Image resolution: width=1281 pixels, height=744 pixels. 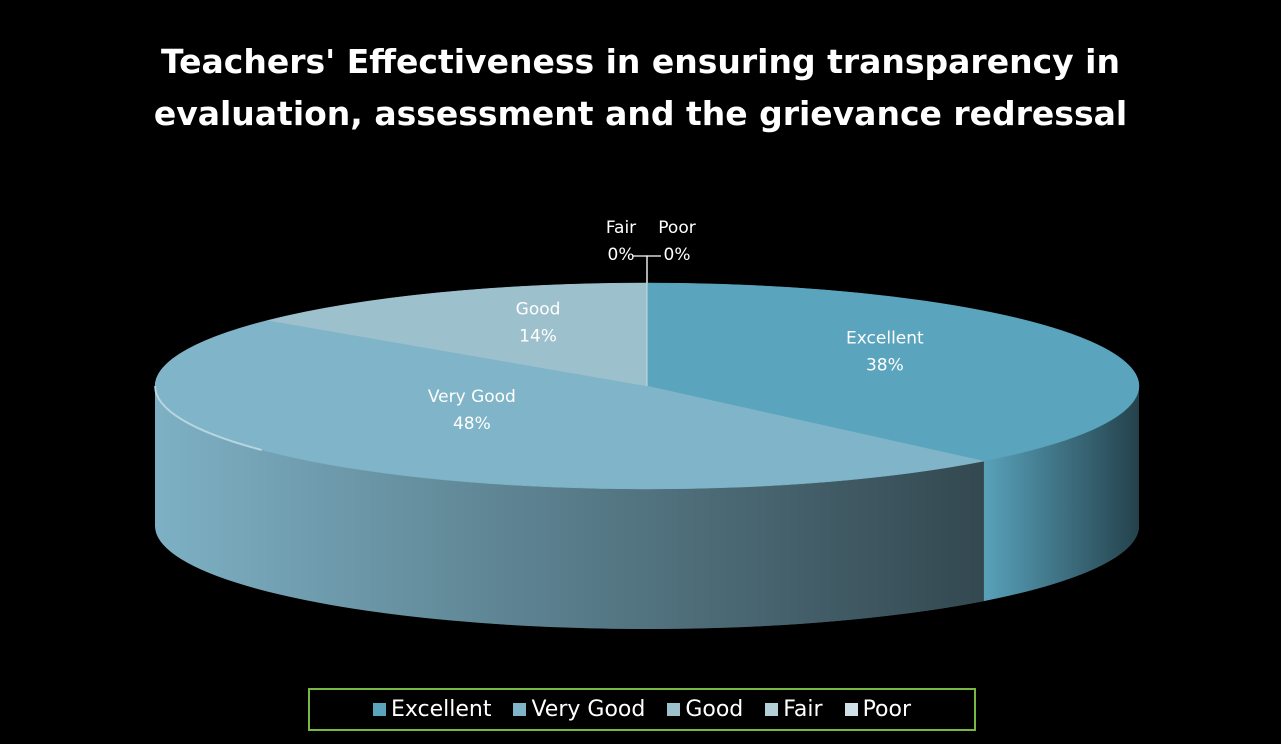 I want to click on legend-label: Good, so click(x=714, y=709).